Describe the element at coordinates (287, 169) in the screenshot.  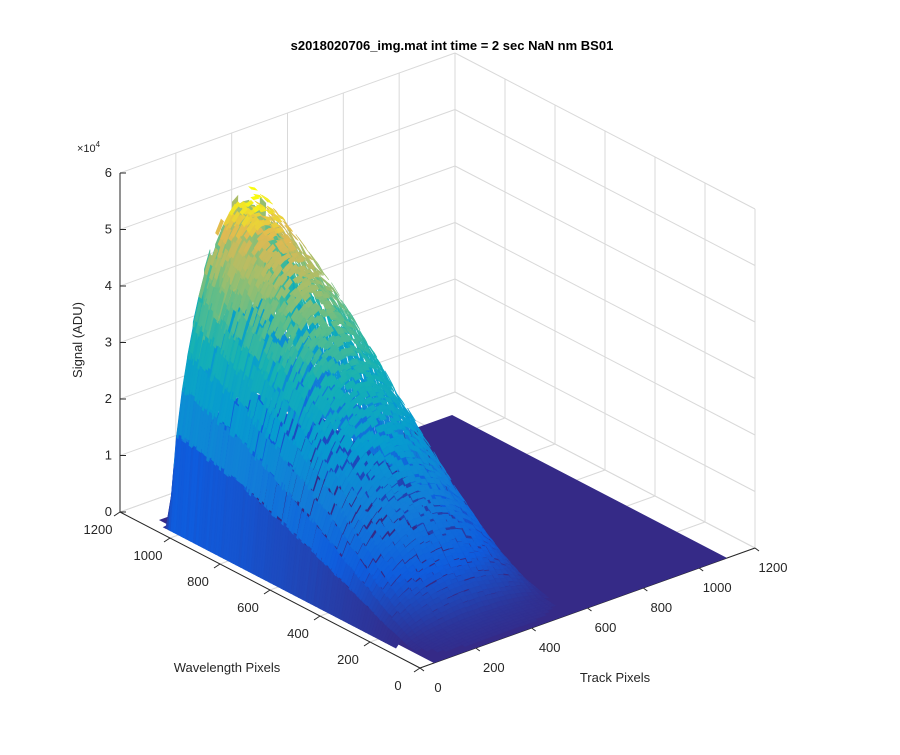
I see `grid-line-back-wall-horizontal` at that location.